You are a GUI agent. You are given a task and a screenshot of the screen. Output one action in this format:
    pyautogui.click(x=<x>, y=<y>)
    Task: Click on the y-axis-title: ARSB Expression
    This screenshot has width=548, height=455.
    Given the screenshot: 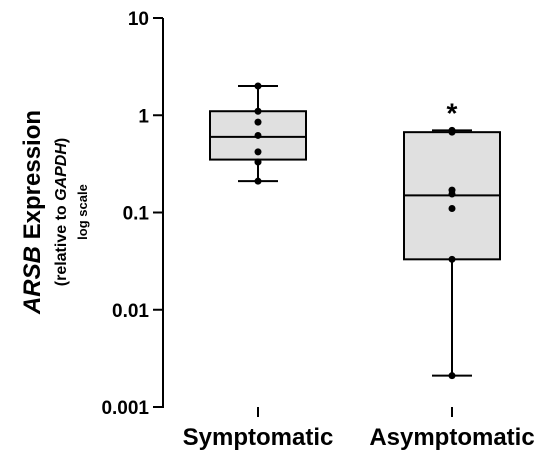 What is the action you would take?
    pyautogui.click(x=32, y=212)
    